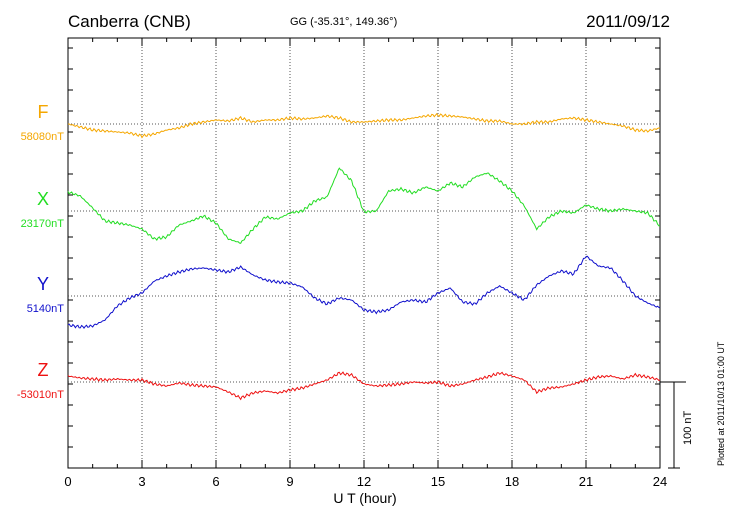  Describe the element at coordinates (364, 205) in the screenshot. I see `series-line-x` at that location.